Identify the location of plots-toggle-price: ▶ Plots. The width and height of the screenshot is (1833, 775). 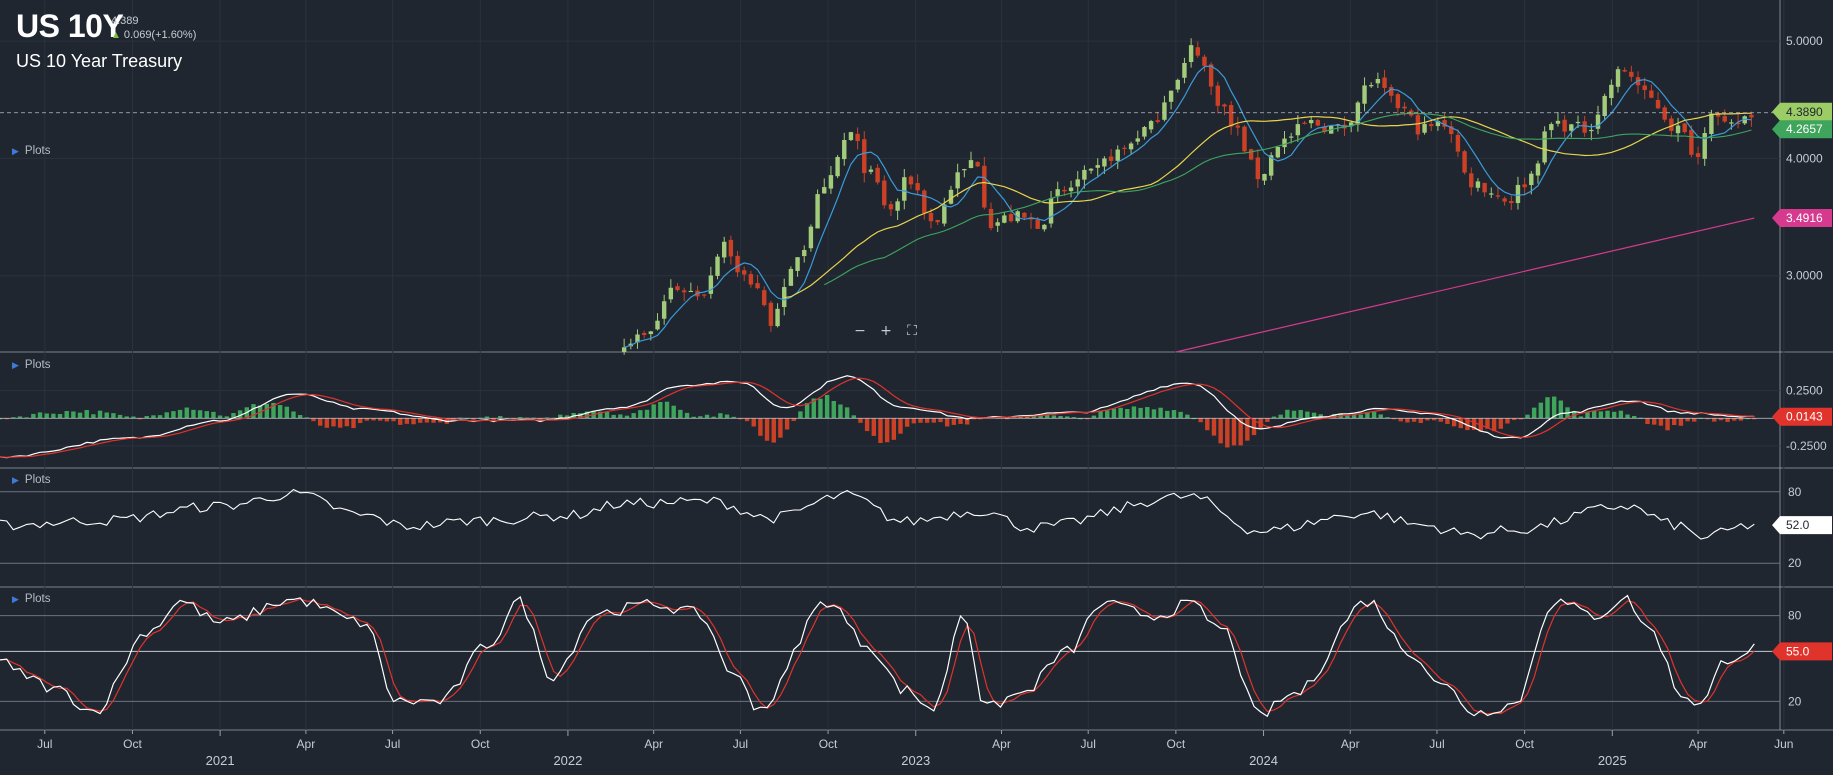
(31, 151).